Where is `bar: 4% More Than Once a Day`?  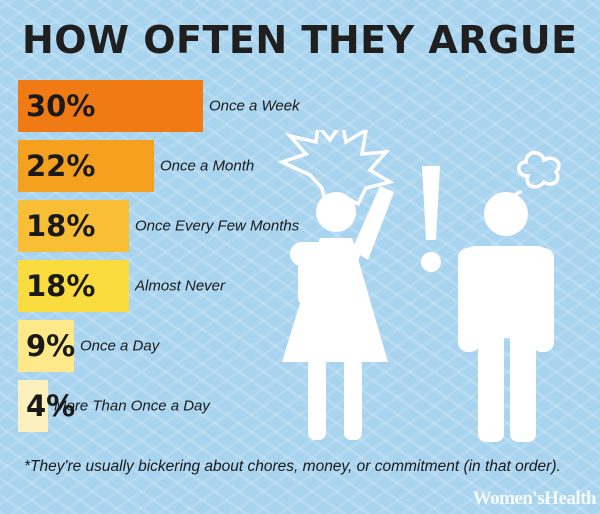
bar: 4% More Than Once a Day is located at coordinates (114, 406).